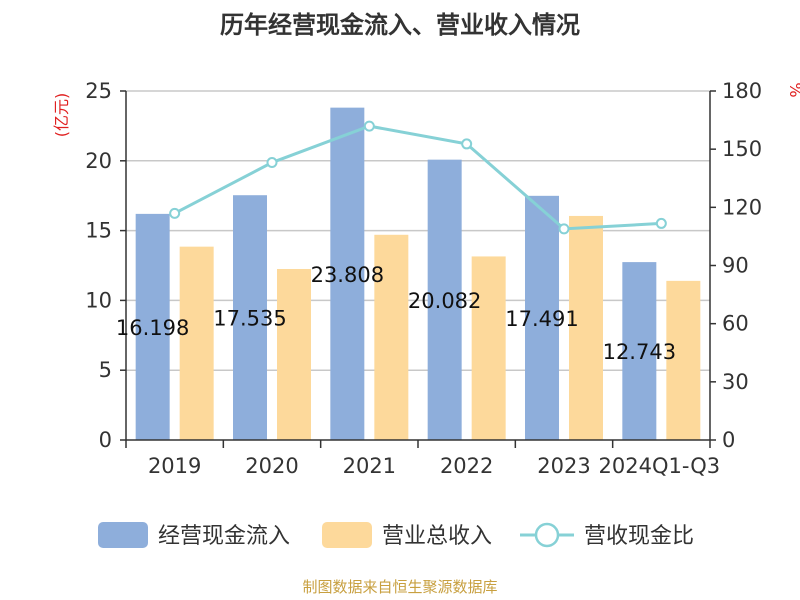 This screenshot has height=600, width=800. Describe the element at coordinates (123, 535) in the screenshot. I see `legend-swatch-cash-inflow` at that location.